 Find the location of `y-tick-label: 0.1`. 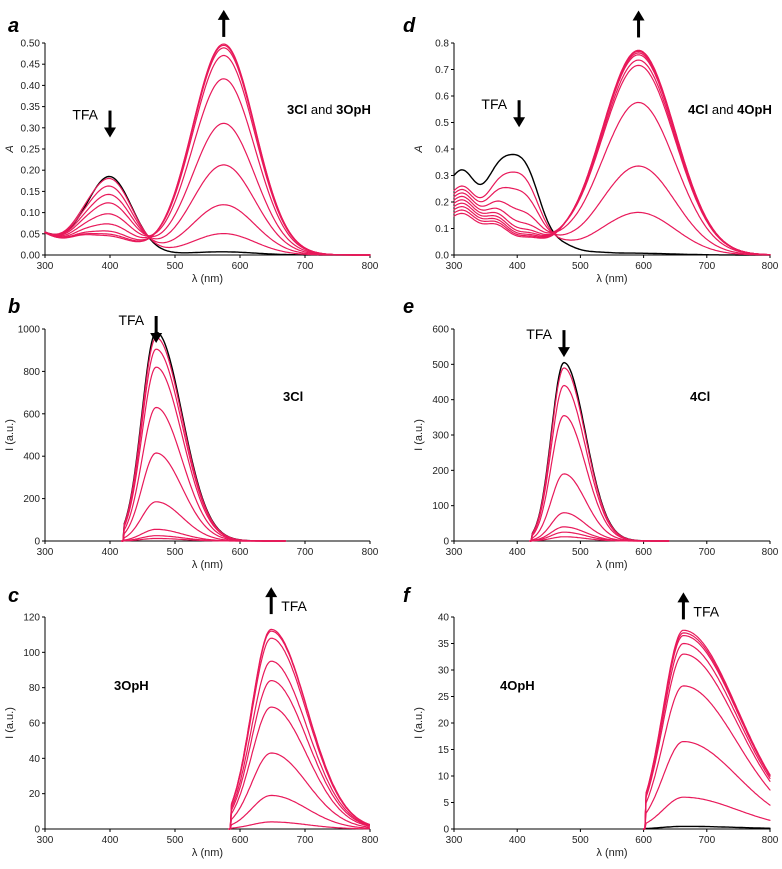

y-tick-label: 0.1 is located at coordinates (442, 229).